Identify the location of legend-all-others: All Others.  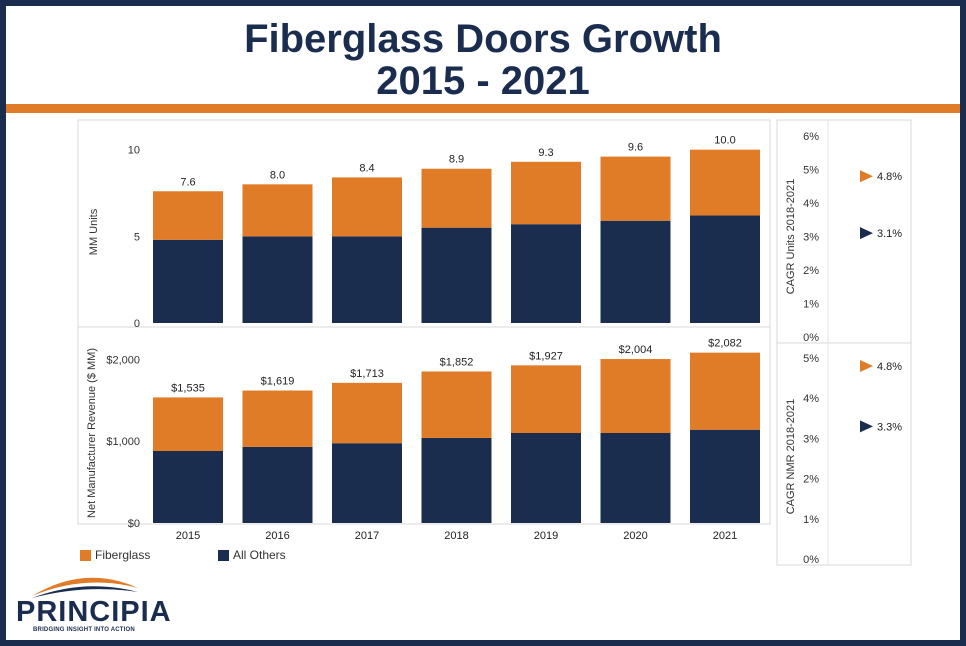
(252, 555).